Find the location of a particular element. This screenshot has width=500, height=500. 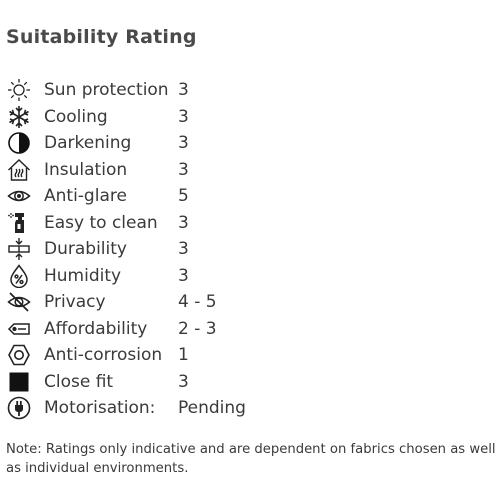

section-title: Suitability Rating is located at coordinates (101, 37).